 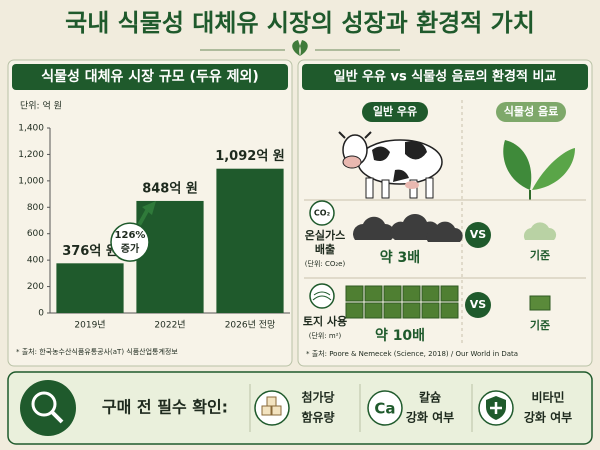 What do you see at coordinates (322, 296) in the screenshot?
I see `land-icon-lines` at bounding box center [322, 296].